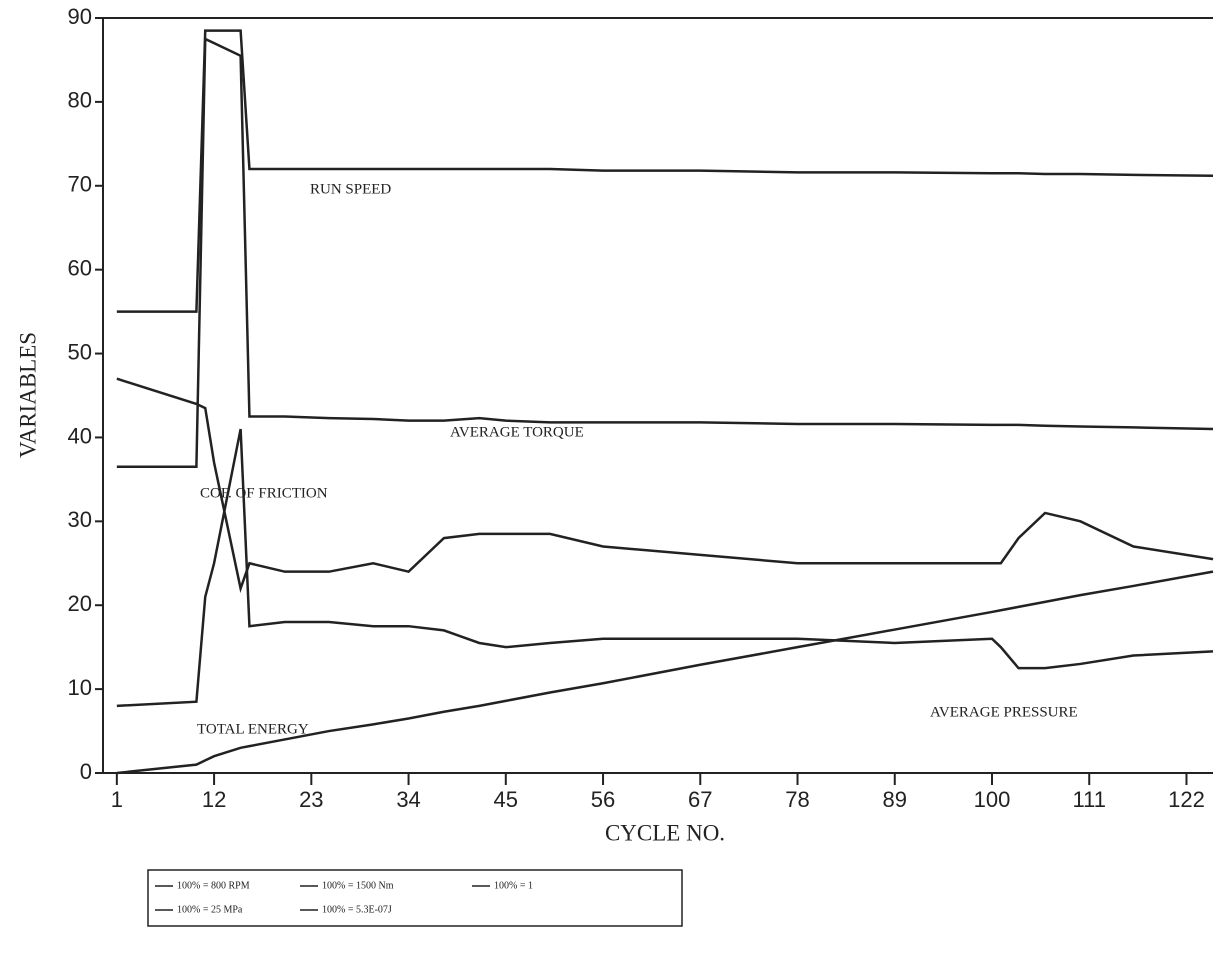  What do you see at coordinates (264, 493) in the screenshot?
I see `annotation: COF. OF FRICTION` at bounding box center [264, 493].